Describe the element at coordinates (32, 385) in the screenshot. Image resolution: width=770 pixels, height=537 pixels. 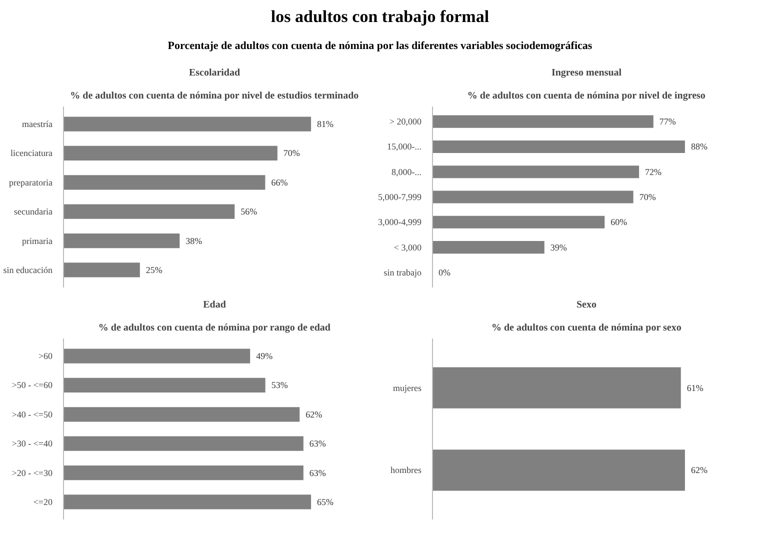
I see `y-tick-label: >50 - <=60` at that location.